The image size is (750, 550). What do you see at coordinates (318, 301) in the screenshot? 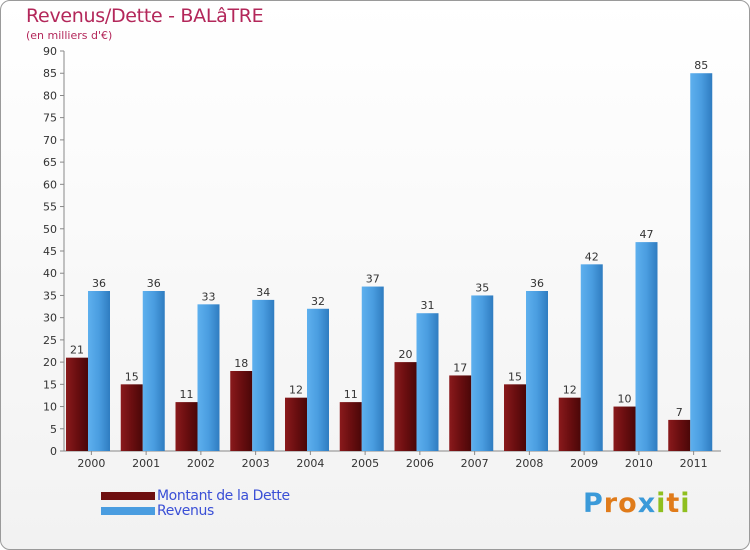
I see `data-label-revenue: 32` at bounding box center [318, 301].